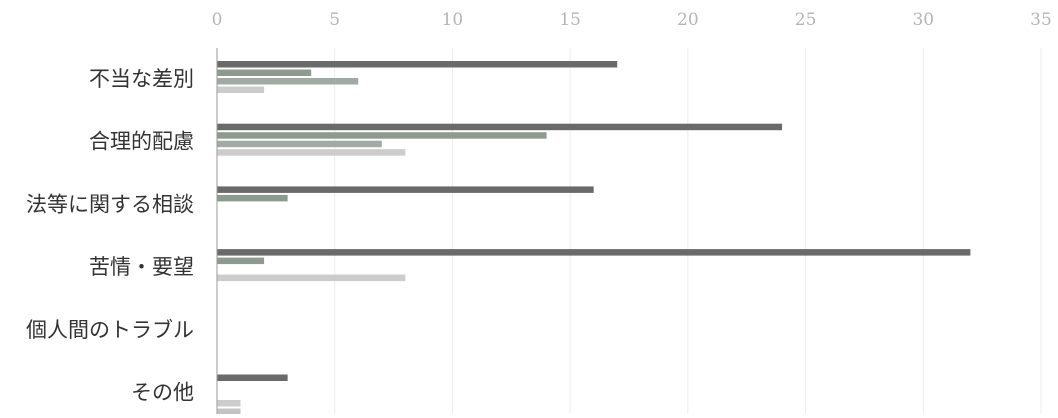  I want to click on x-tick-label: 20, so click(688, 20).